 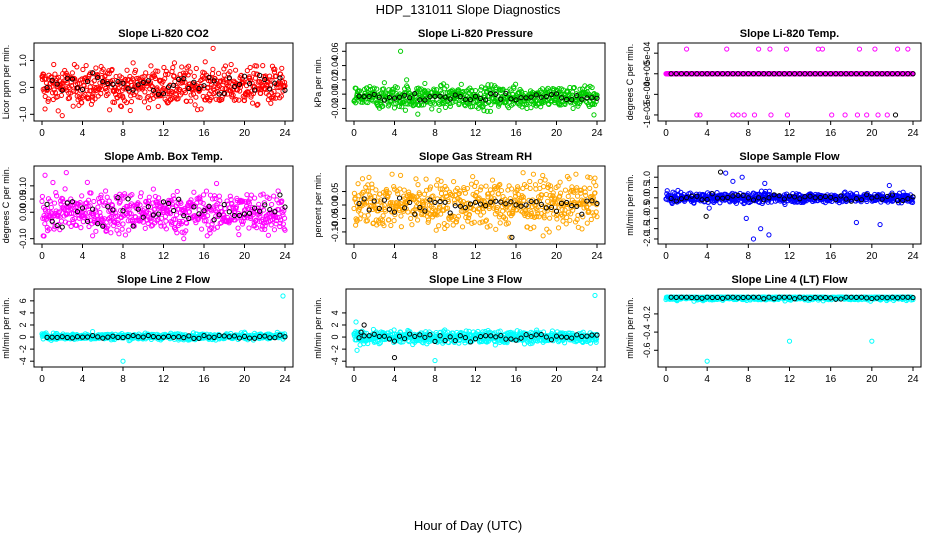 What do you see at coordinates (630, 205) in the screenshot?
I see `y-axis-label: ml/min per min.` at bounding box center [630, 205].